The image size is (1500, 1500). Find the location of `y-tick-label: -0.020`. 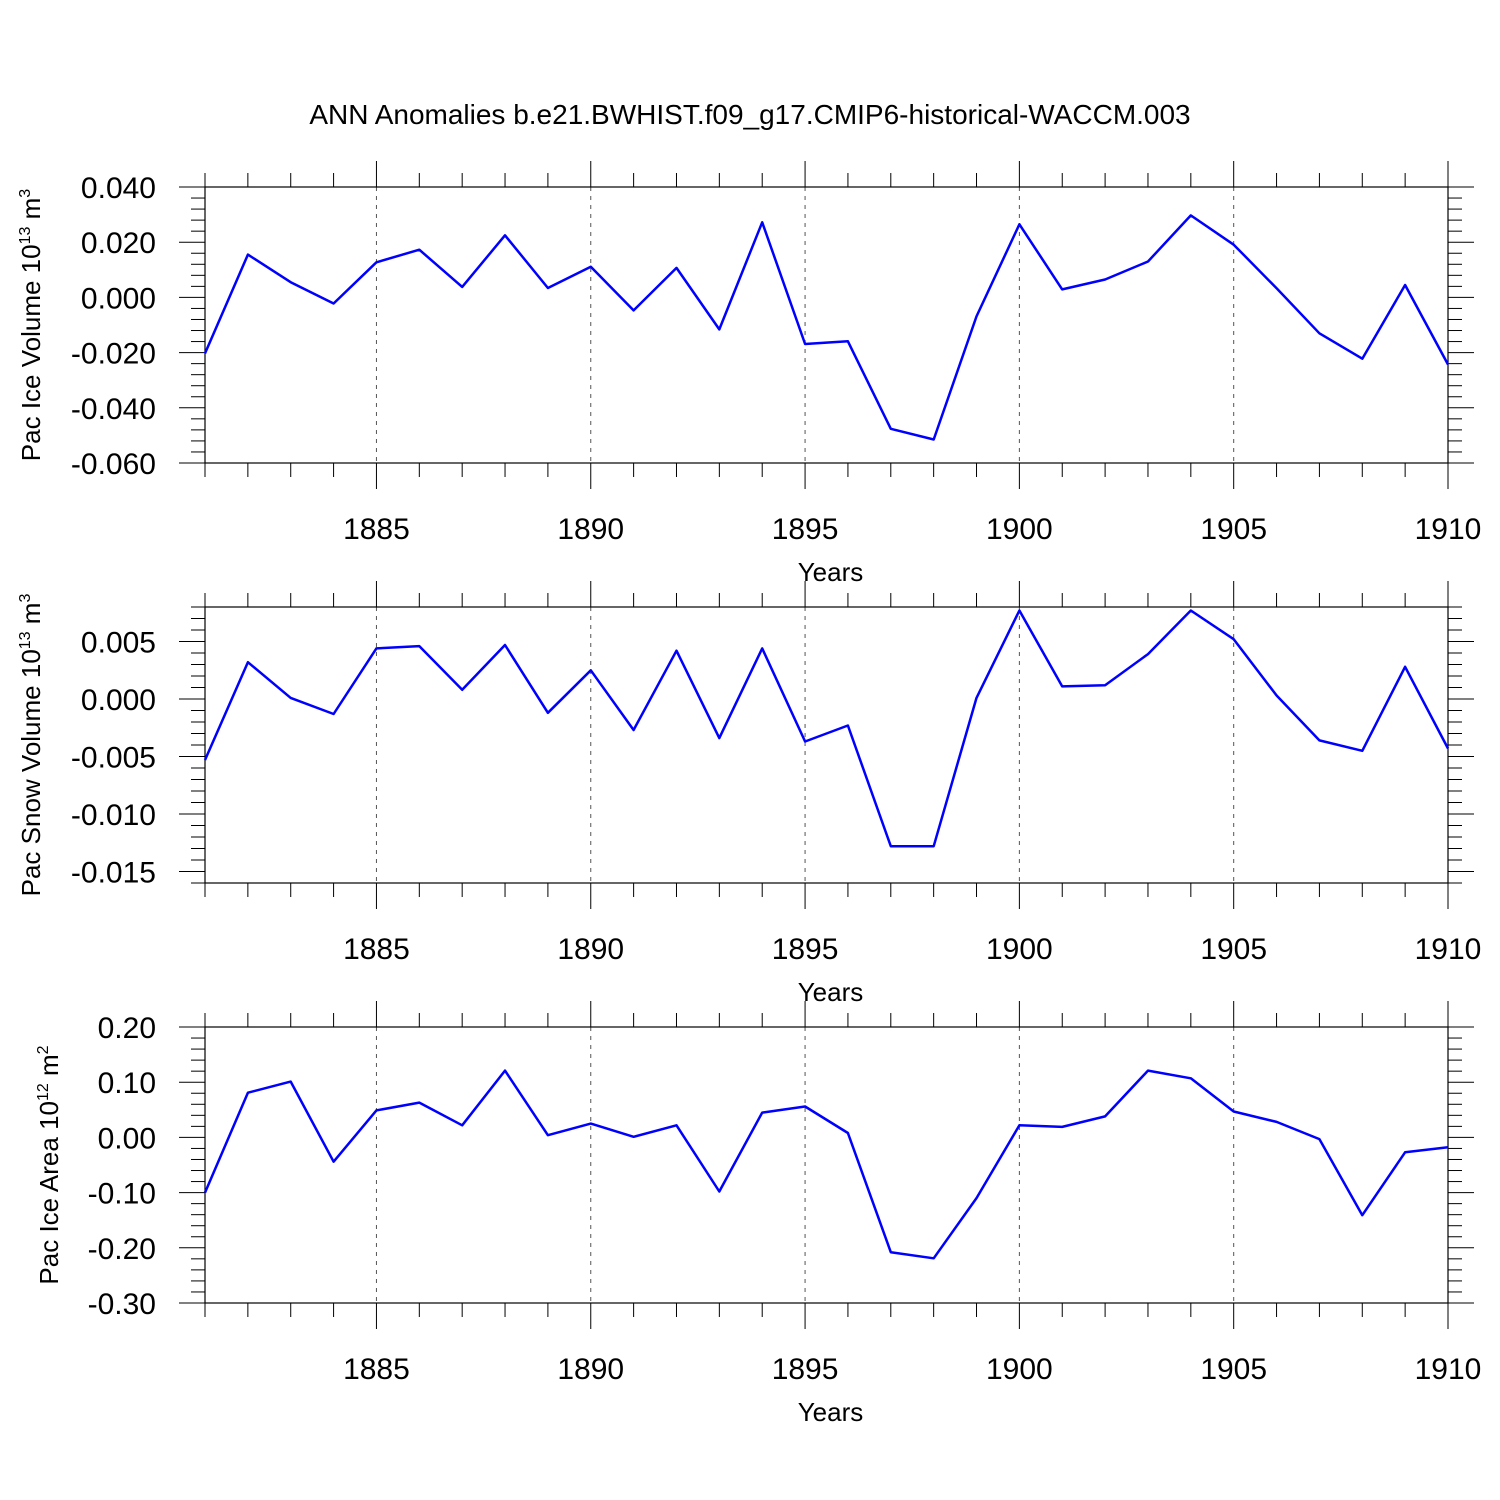

y-tick-label: -0.020 is located at coordinates (113, 354).